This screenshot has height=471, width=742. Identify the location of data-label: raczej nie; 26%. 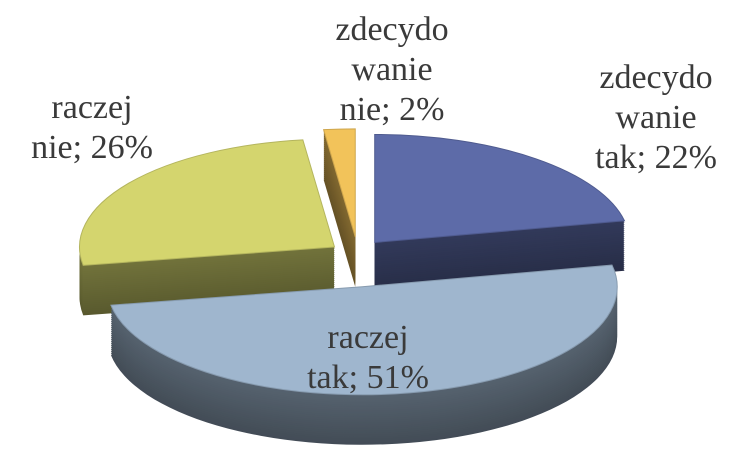
(92, 127).